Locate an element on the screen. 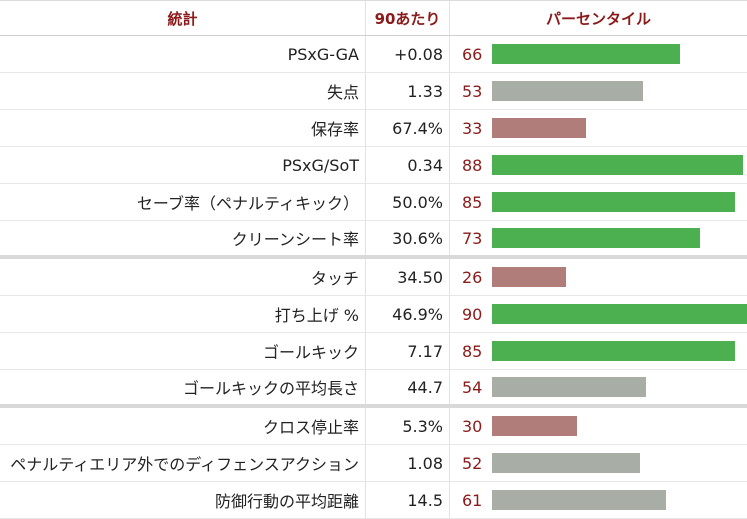 Image resolution: width=747 pixels, height=519 pixels. table-row: 保存率 67.4% 33 is located at coordinates (373, 128).